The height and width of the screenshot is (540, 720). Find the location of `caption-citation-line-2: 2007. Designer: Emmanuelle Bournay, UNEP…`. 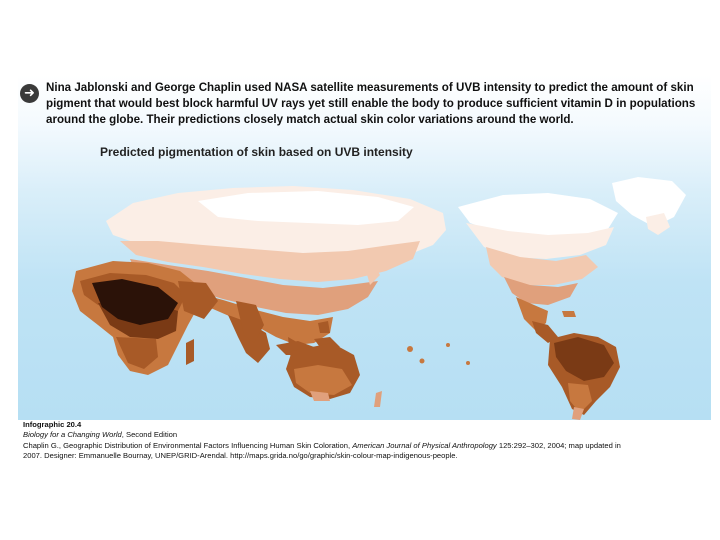

caption-citation-line-2: 2007. Designer: Emmanuelle Bournay, UNEP… is located at coordinates (240, 456).